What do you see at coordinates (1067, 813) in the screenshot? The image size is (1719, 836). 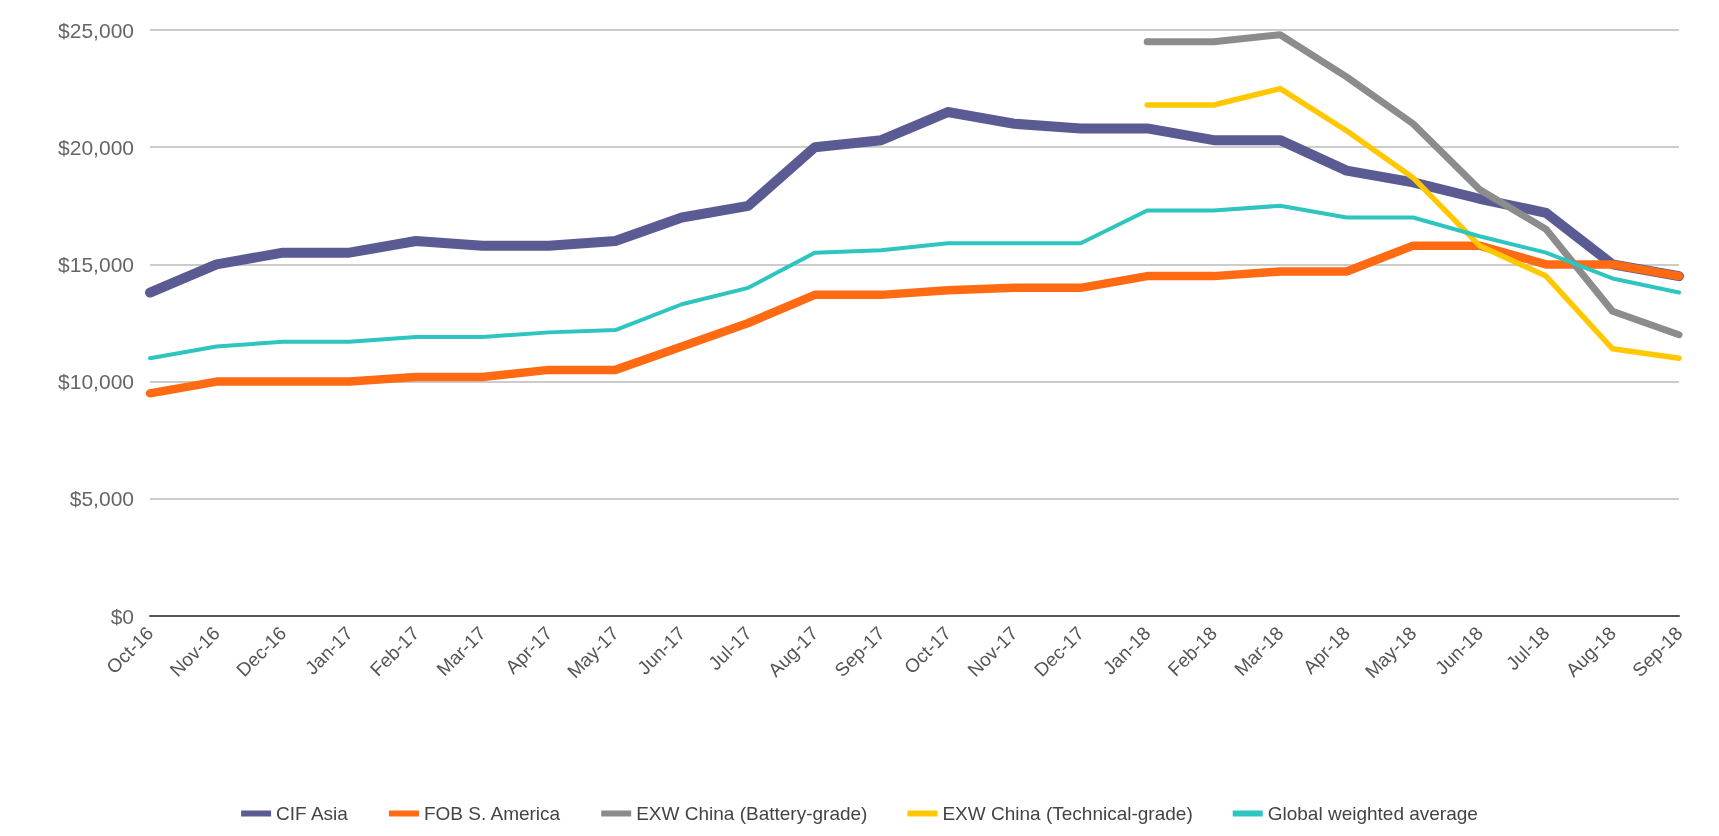 I see `legend-label: EXW China (Technical-grade)` at bounding box center [1067, 813].